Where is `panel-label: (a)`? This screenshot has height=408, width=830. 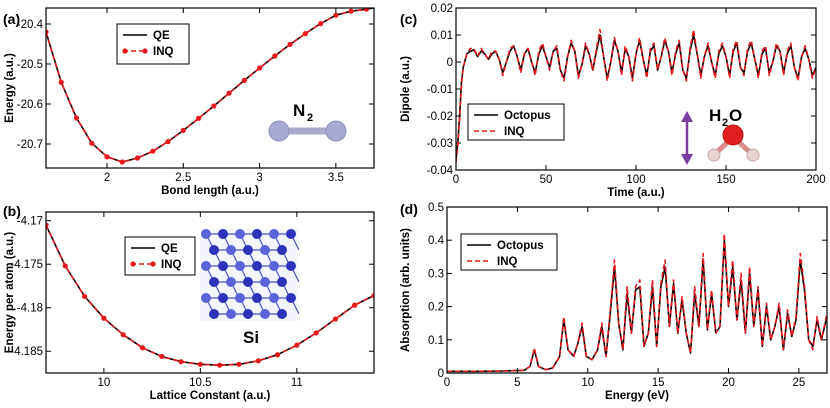
panel-label: (a) is located at coordinates (11, 19).